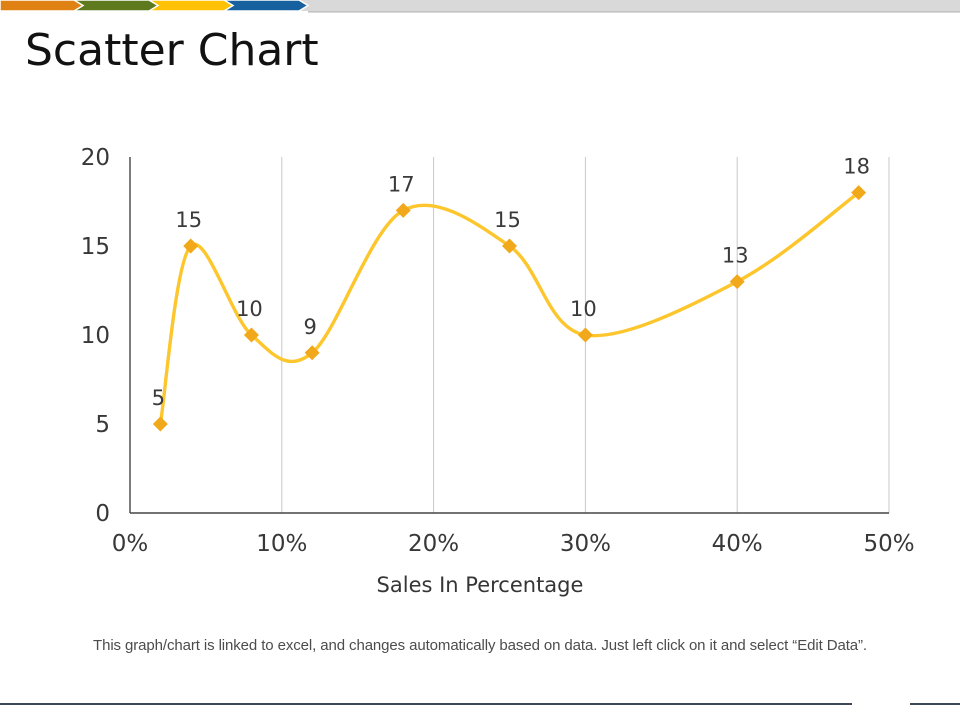 This screenshot has height=720, width=960. Describe the element at coordinates (735, 256) in the screenshot. I see `data-label: 13` at that location.